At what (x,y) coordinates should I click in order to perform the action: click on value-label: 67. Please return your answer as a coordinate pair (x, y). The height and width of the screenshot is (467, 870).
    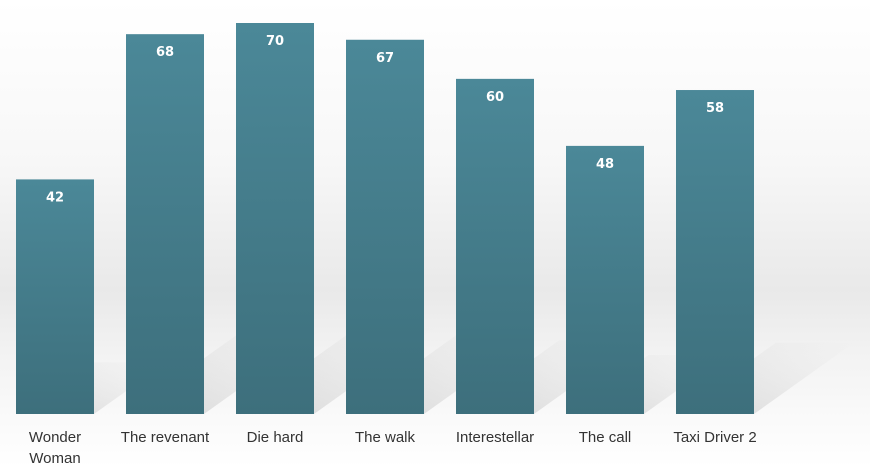
    Looking at the image, I should click on (385, 58).